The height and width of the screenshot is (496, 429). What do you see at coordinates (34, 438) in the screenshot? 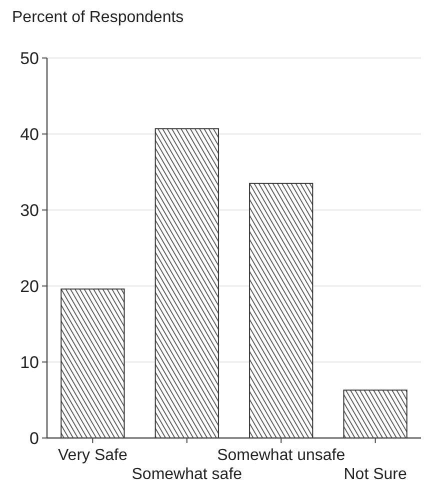
I see `y-tick-label: 0` at bounding box center [34, 438].